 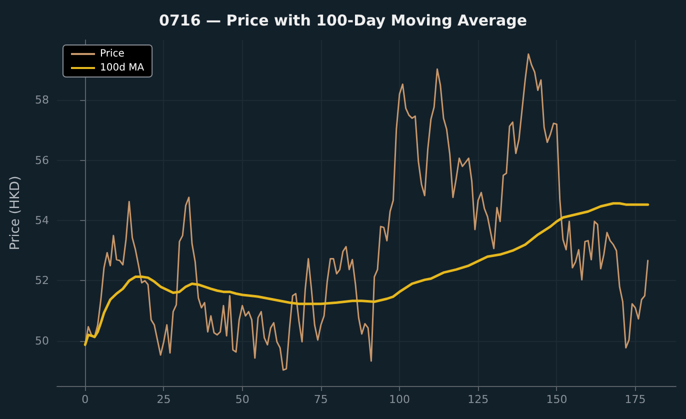 What do you see at coordinates (635, 399) in the screenshot?
I see `x-tick-label: 175` at bounding box center [635, 399].